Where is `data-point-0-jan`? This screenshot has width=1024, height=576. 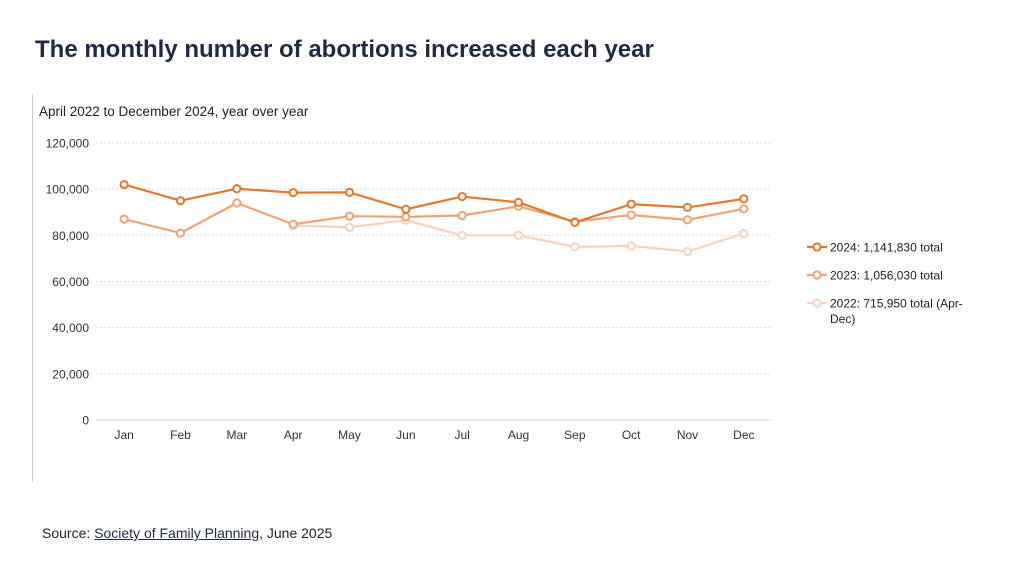
data-point-0-jan is located at coordinates (124, 184).